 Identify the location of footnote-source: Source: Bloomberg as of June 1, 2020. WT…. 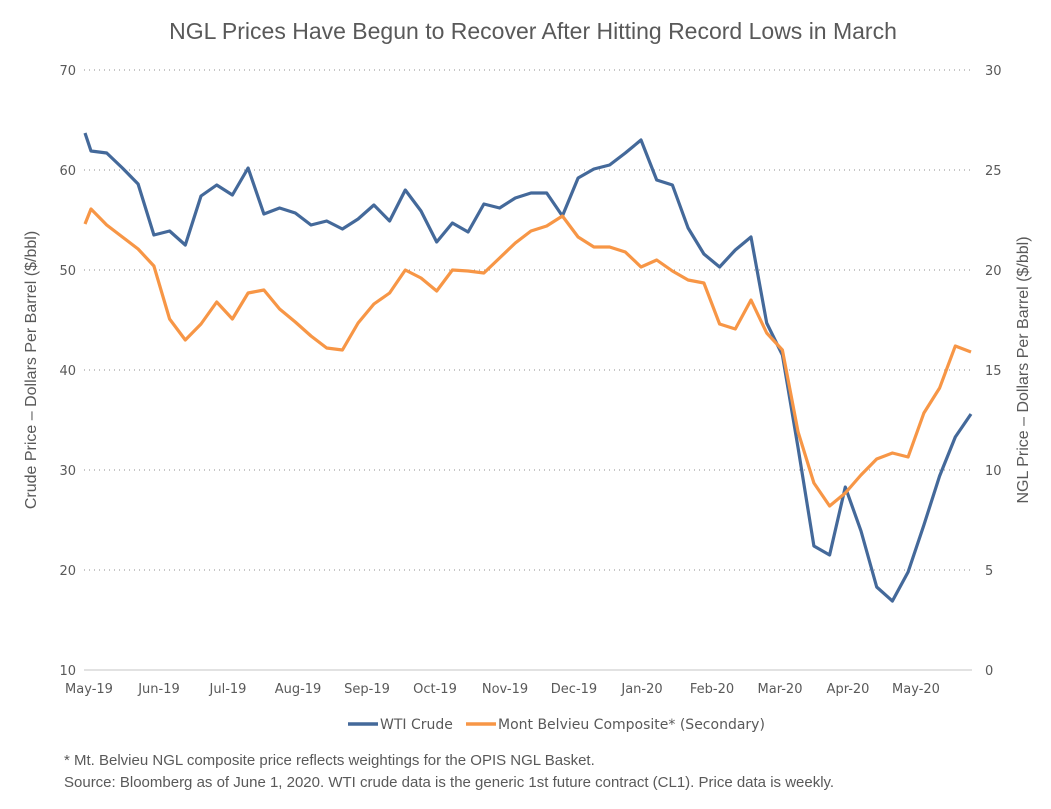
(449, 782).